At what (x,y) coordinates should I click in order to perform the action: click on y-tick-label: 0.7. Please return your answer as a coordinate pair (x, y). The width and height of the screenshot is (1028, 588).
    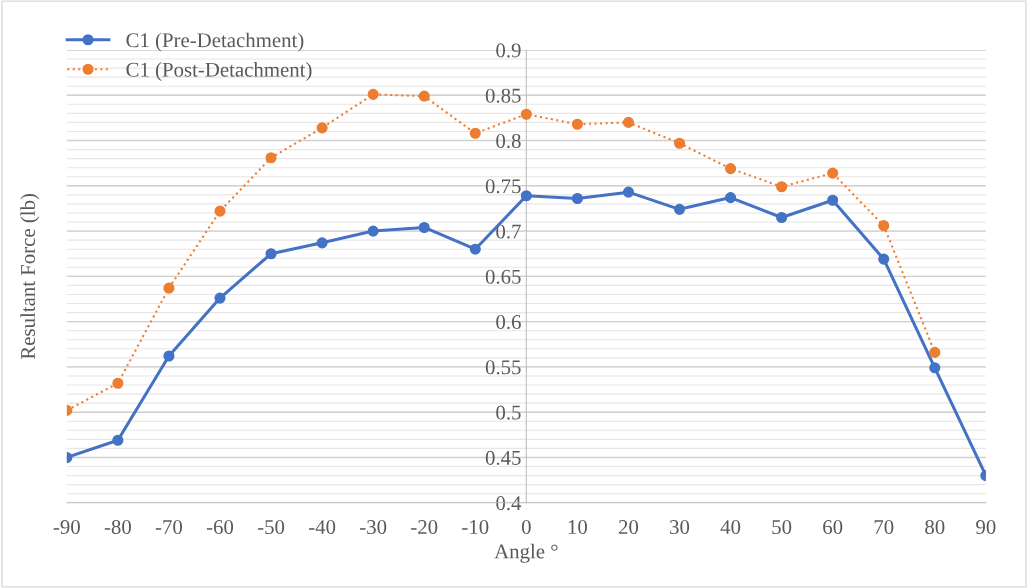
    Looking at the image, I should click on (508, 231).